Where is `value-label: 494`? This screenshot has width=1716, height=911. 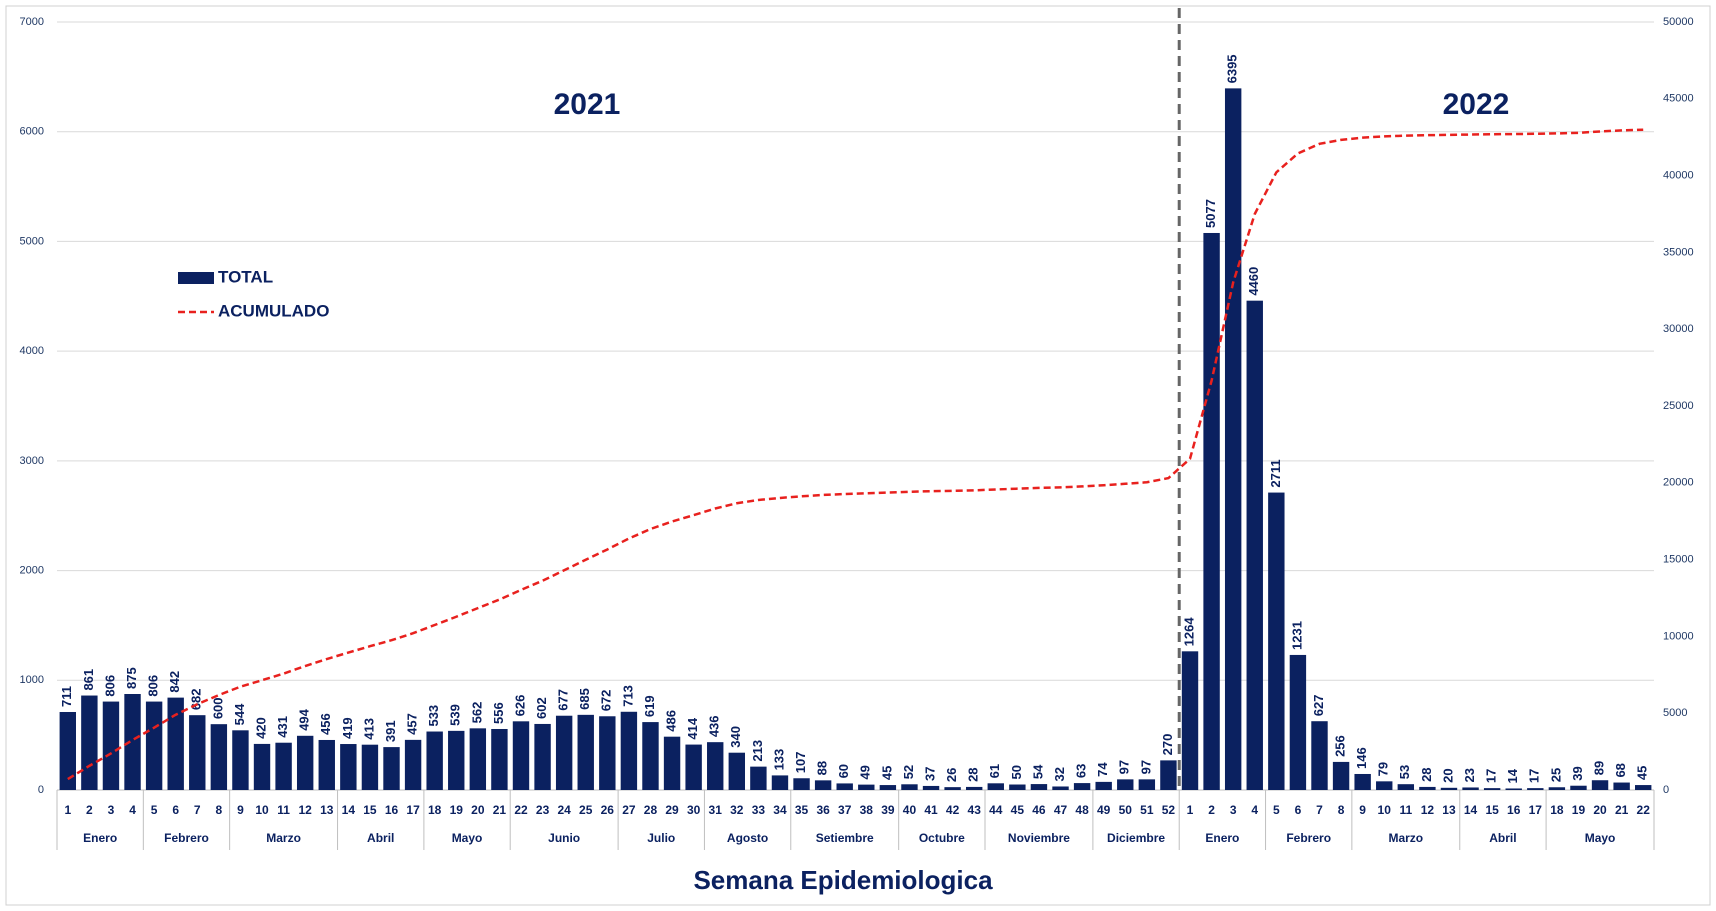
value-label: 494 is located at coordinates (304, 719).